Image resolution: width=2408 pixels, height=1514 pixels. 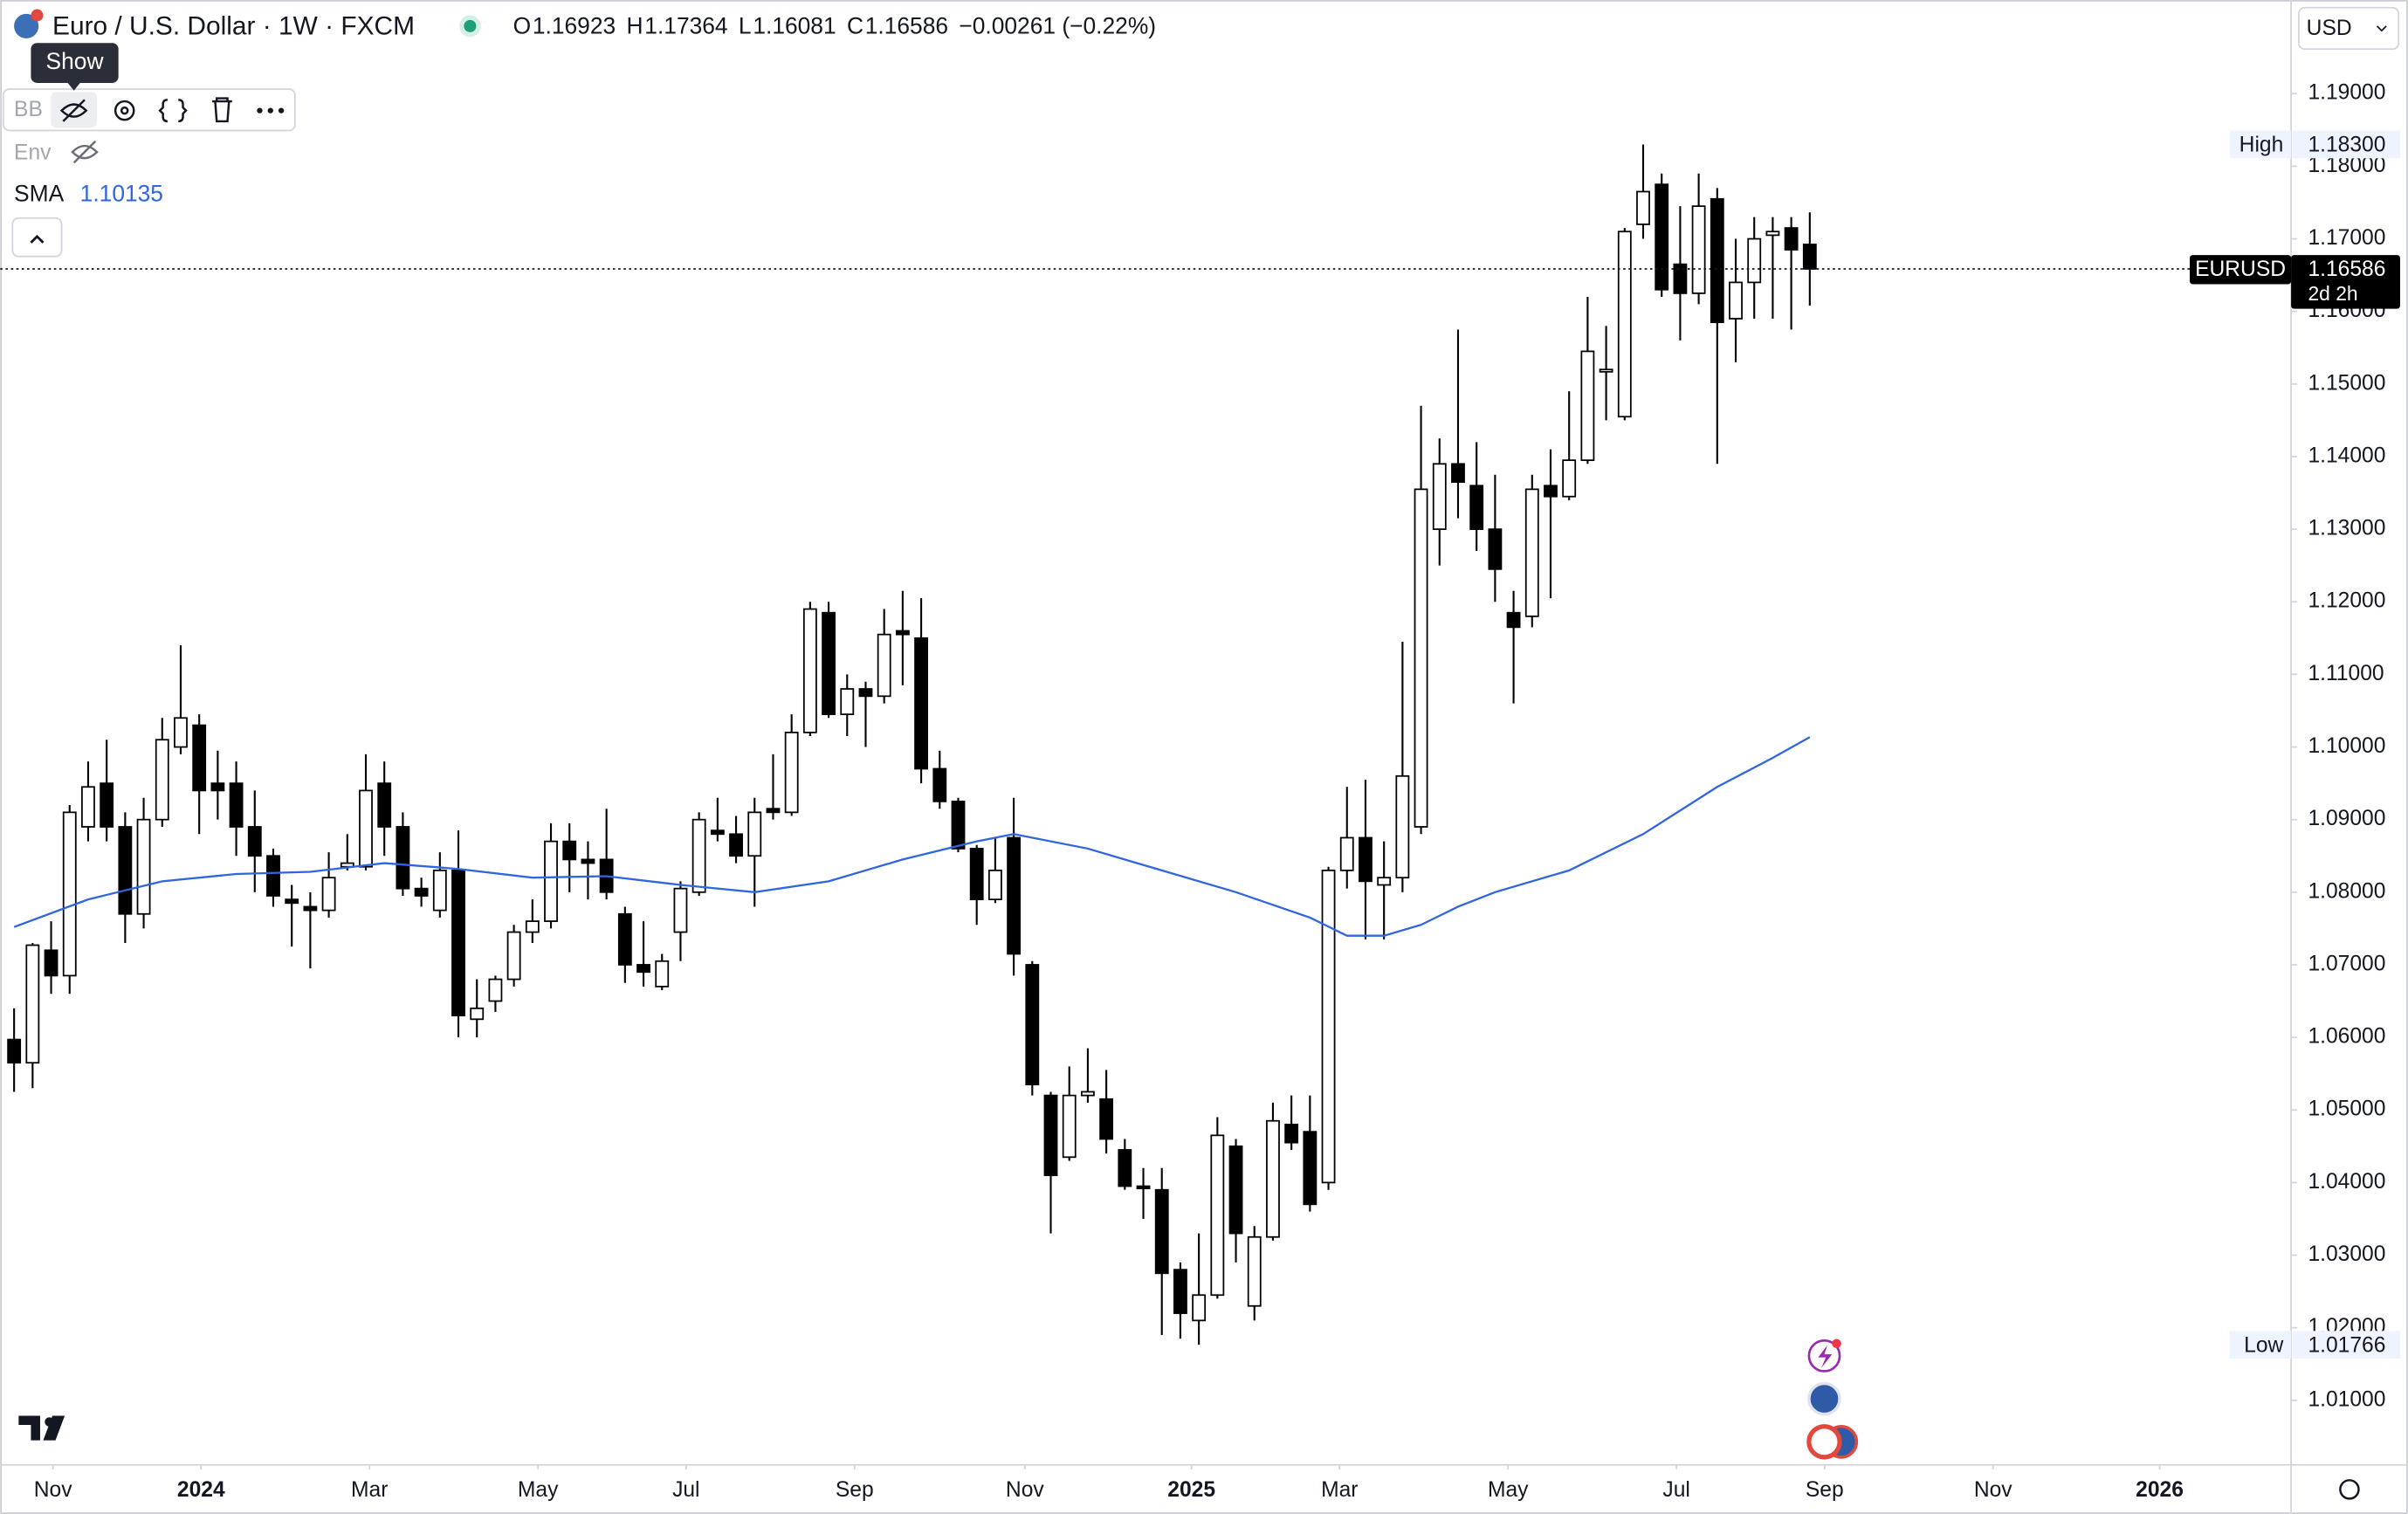 What do you see at coordinates (574, 26) in the screenshot?
I see `ohlc-value: 1.16923` at bounding box center [574, 26].